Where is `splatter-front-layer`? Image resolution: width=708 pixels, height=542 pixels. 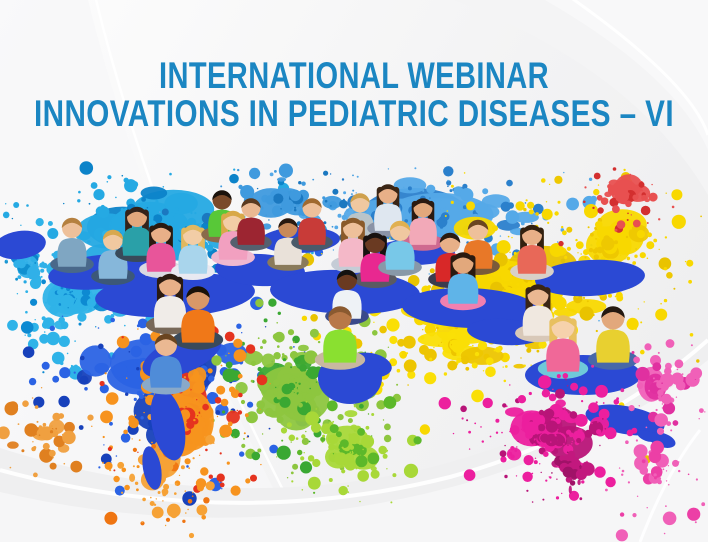 splatter-front-layer is located at coordinates (572, 440).